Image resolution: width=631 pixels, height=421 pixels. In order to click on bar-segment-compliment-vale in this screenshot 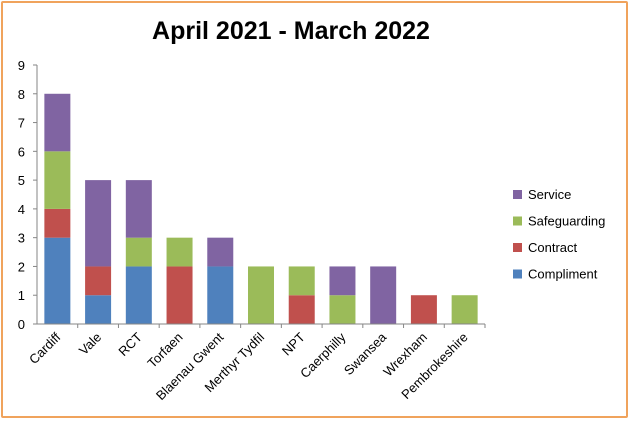, I will do `click(98, 309)`.